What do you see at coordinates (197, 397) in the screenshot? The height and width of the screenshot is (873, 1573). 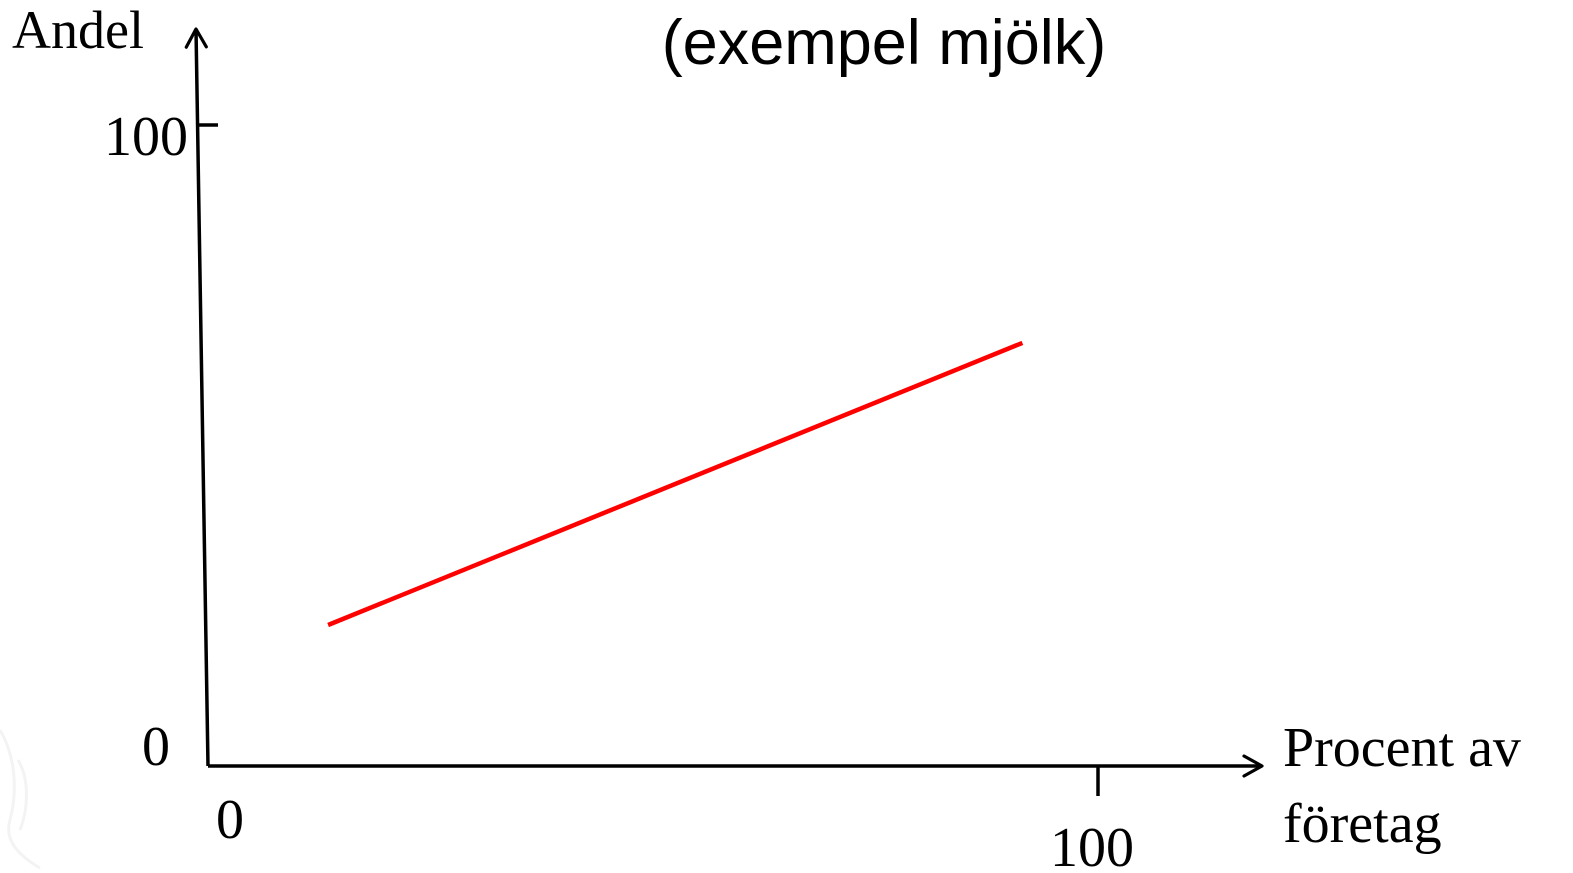 I see `y-axis-line` at bounding box center [197, 397].